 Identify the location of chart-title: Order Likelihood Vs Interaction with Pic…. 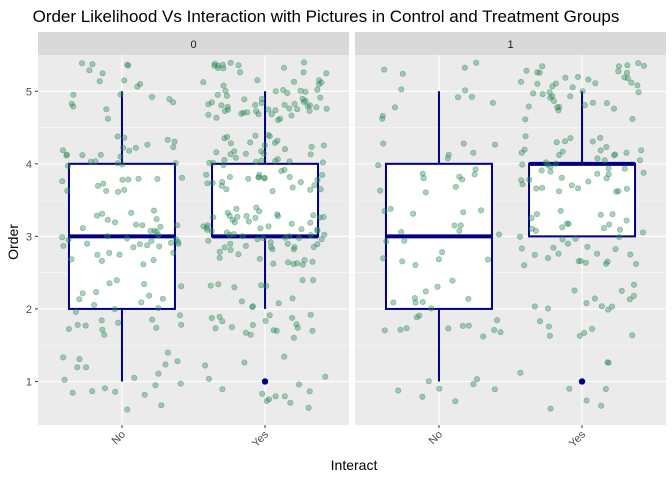
(326, 16).